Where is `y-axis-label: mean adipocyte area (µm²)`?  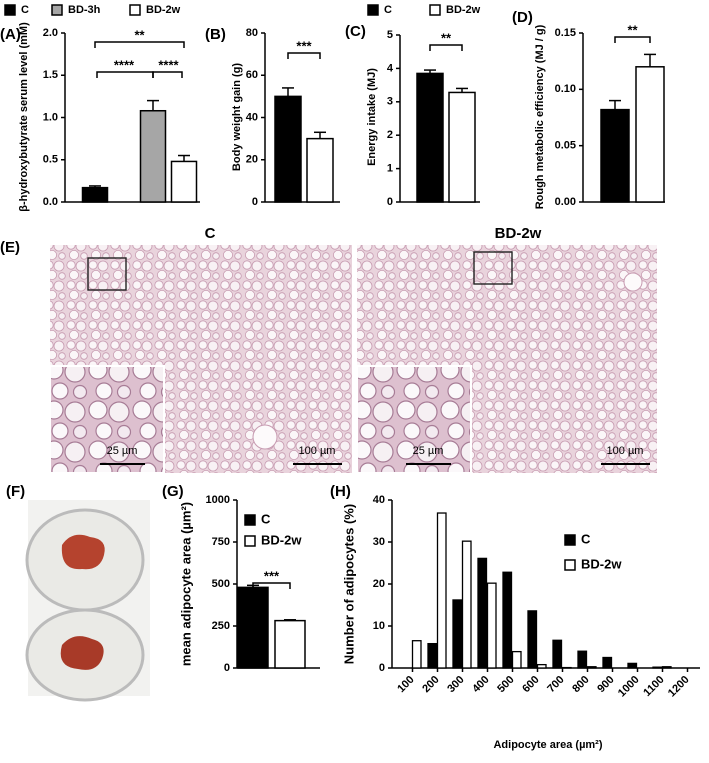
y-axis-label: mean adipocyte area (µm²) is located at coordinates (185, 584).